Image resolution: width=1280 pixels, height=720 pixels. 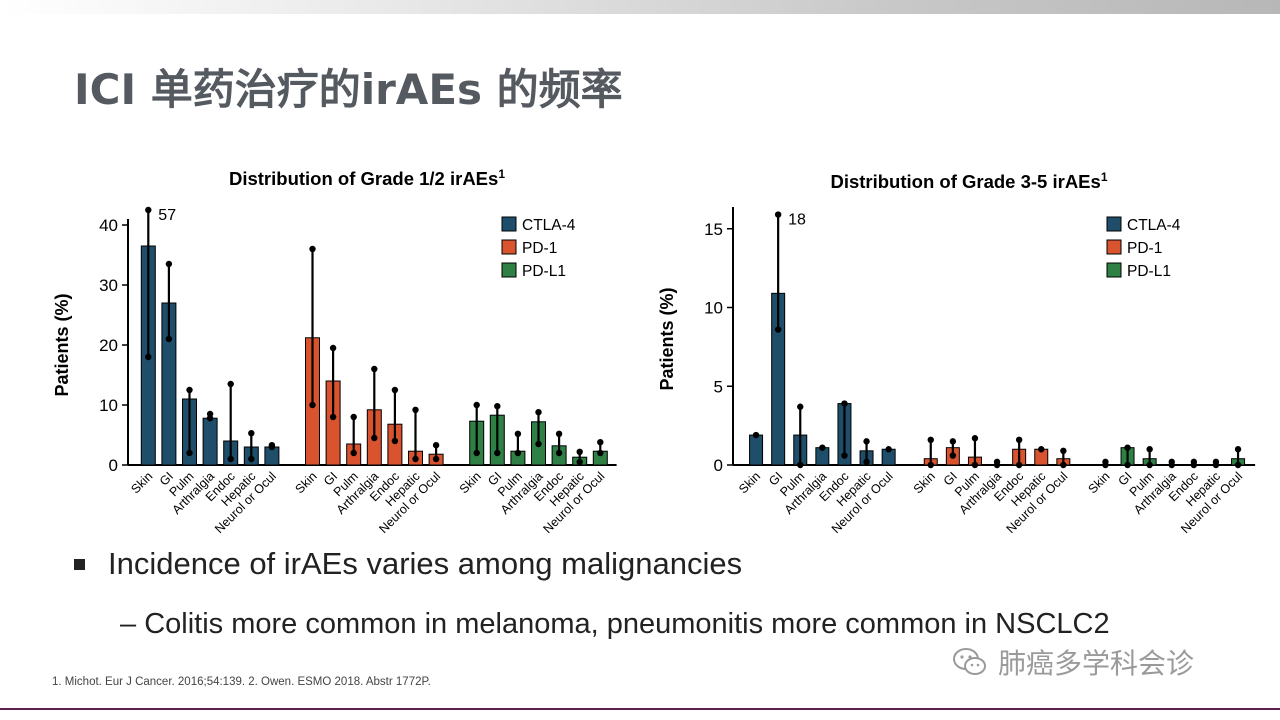 What do you see at coordinates (713, 229) in the screenshot?
I see `y-tick-label: 15` at bounding box center [713, 229].